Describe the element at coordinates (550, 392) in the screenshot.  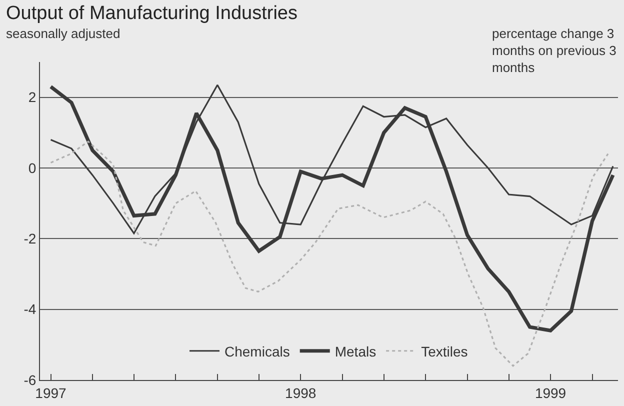
I see `x-tick-label: 1999` at that location.